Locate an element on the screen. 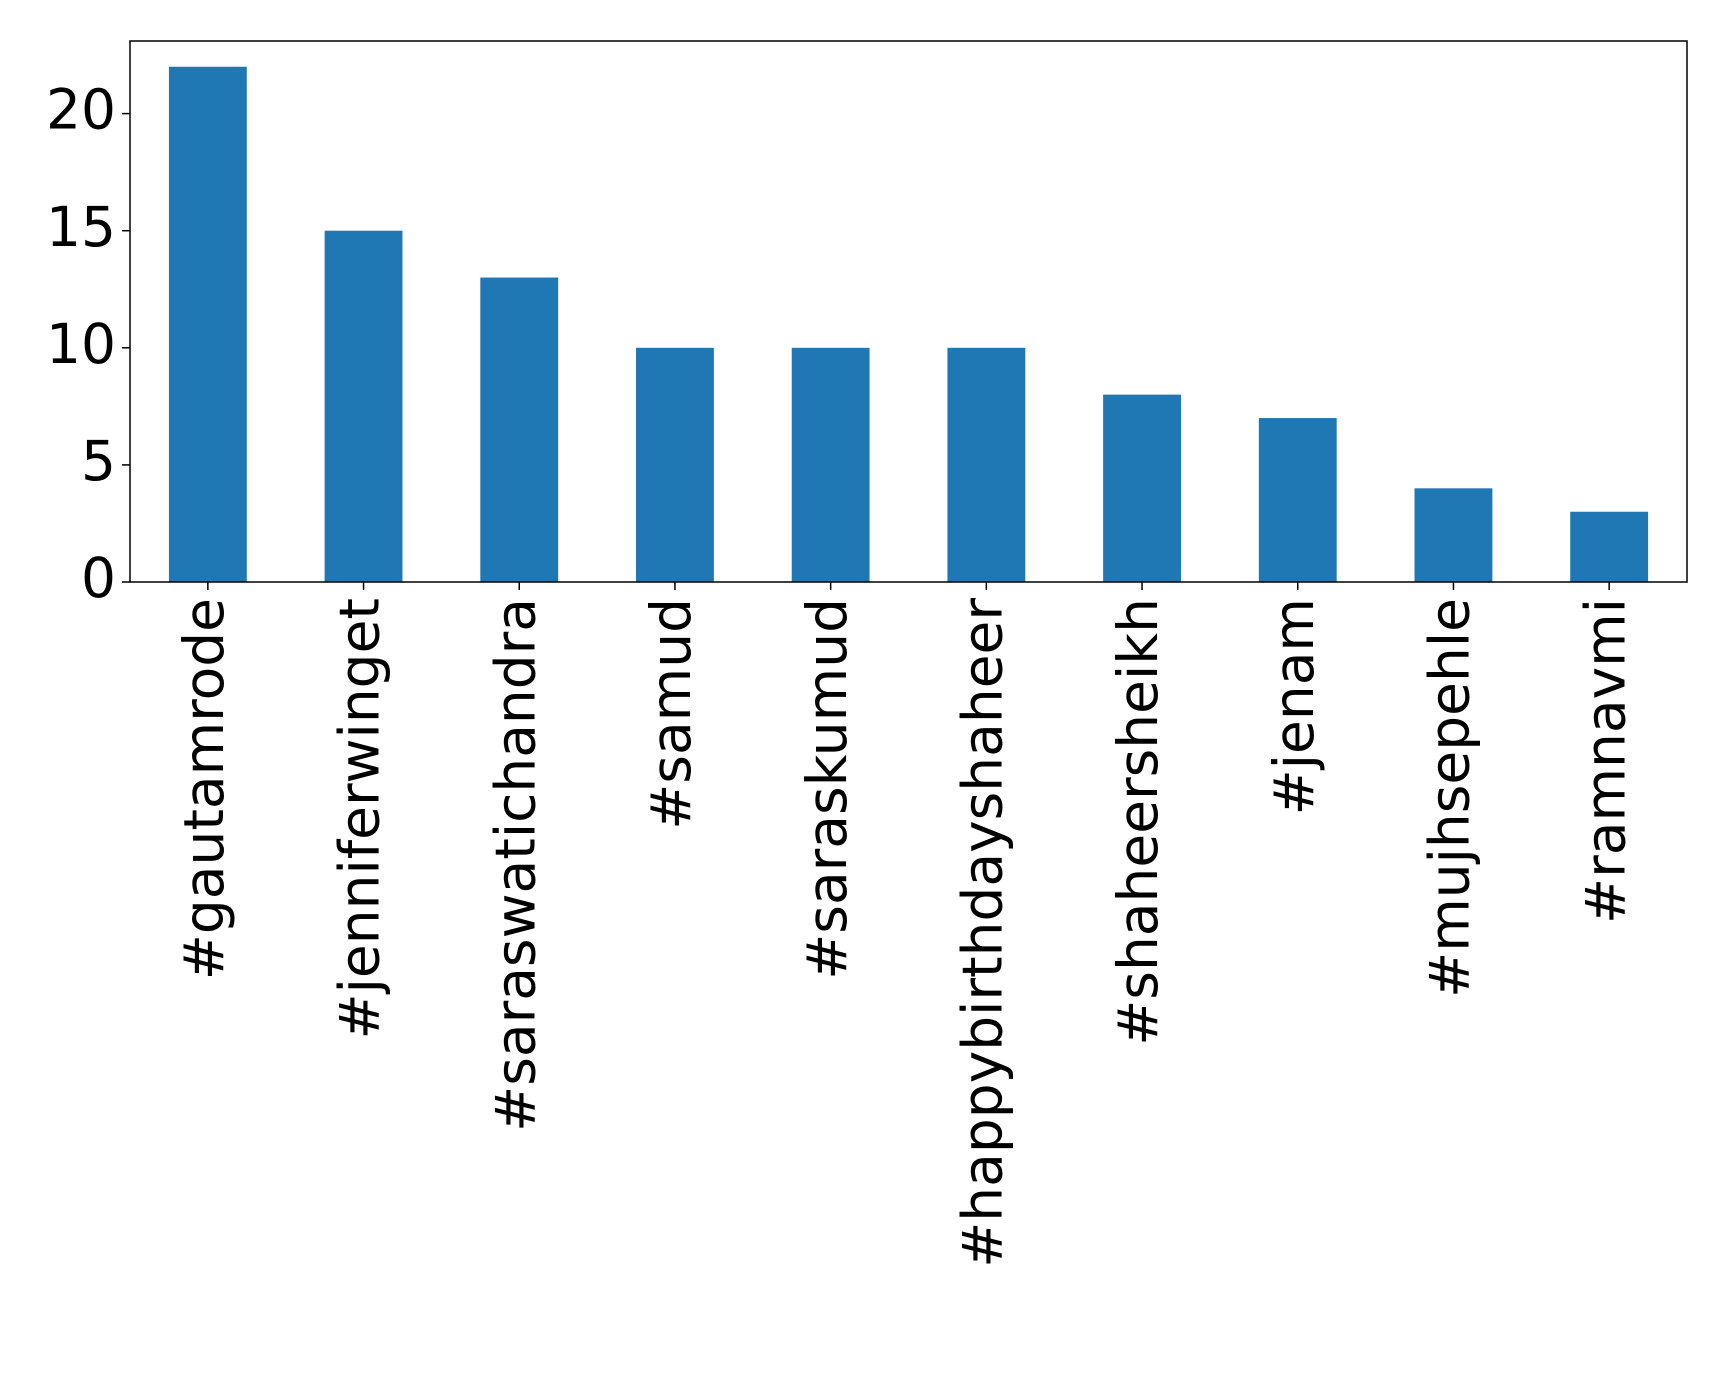 This screenshot has width=1719, height=1389. y-tick-label: 10 is located at coordinates (81, 344).